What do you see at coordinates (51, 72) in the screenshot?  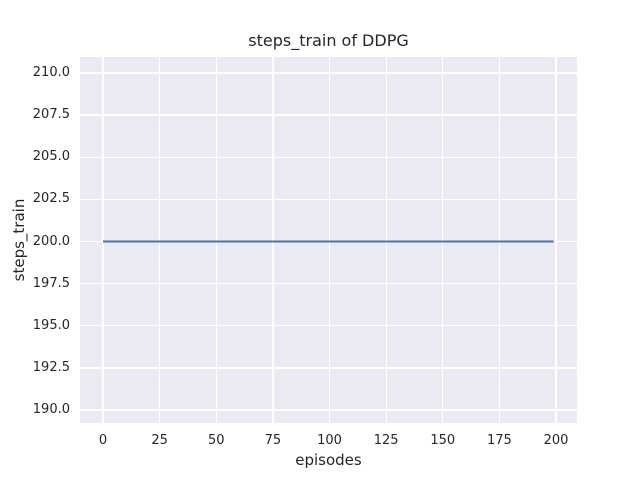 I see `y-tick-label: 210.0` at bounding box center [51, 72].